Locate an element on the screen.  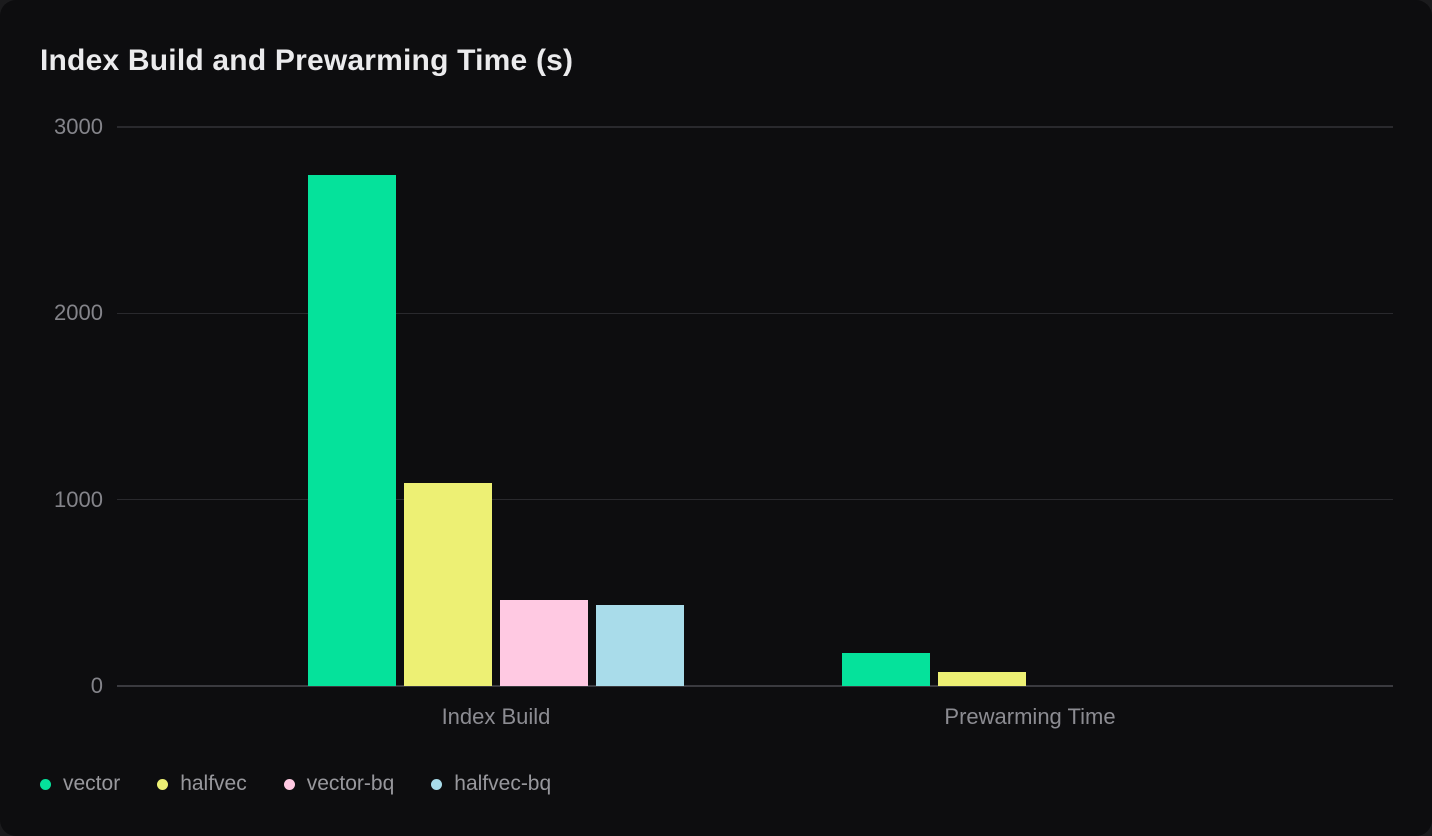
legend-label-vector-bq: vector-bq is located at coordinates (350, 783).